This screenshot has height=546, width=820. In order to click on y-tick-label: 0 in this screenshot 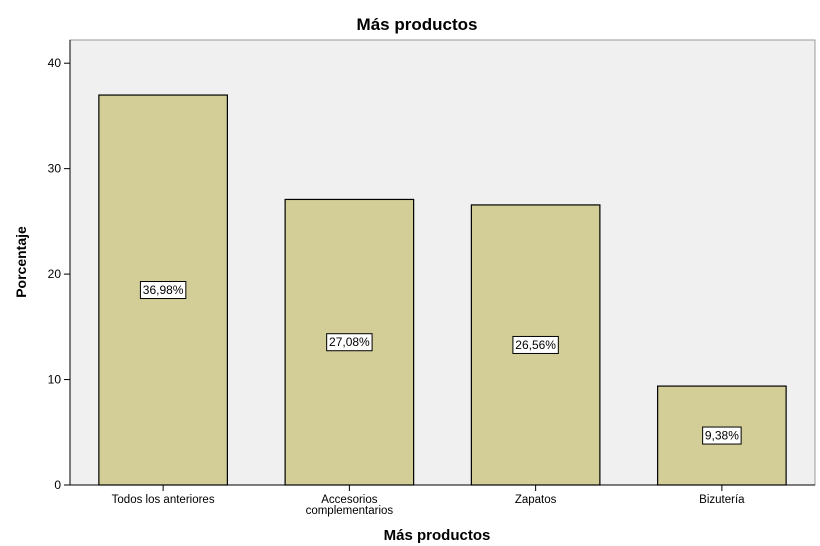, I will do `click(57, 485)`.